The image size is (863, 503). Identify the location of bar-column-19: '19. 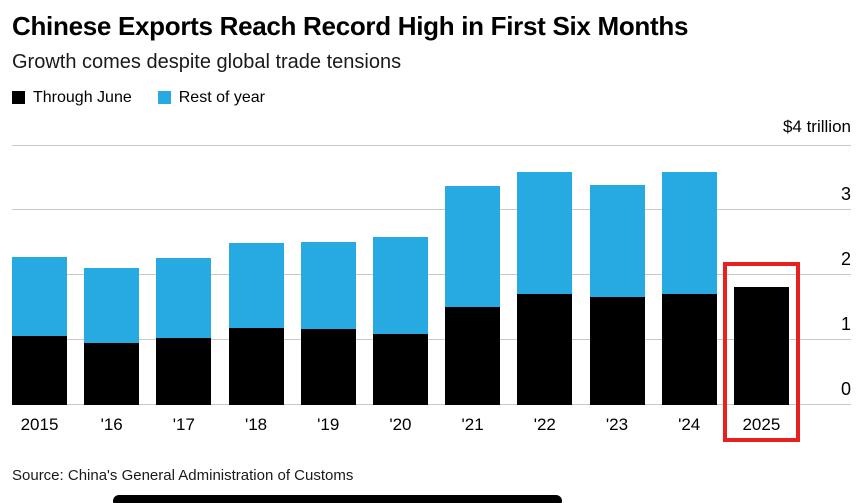
(328, 289).